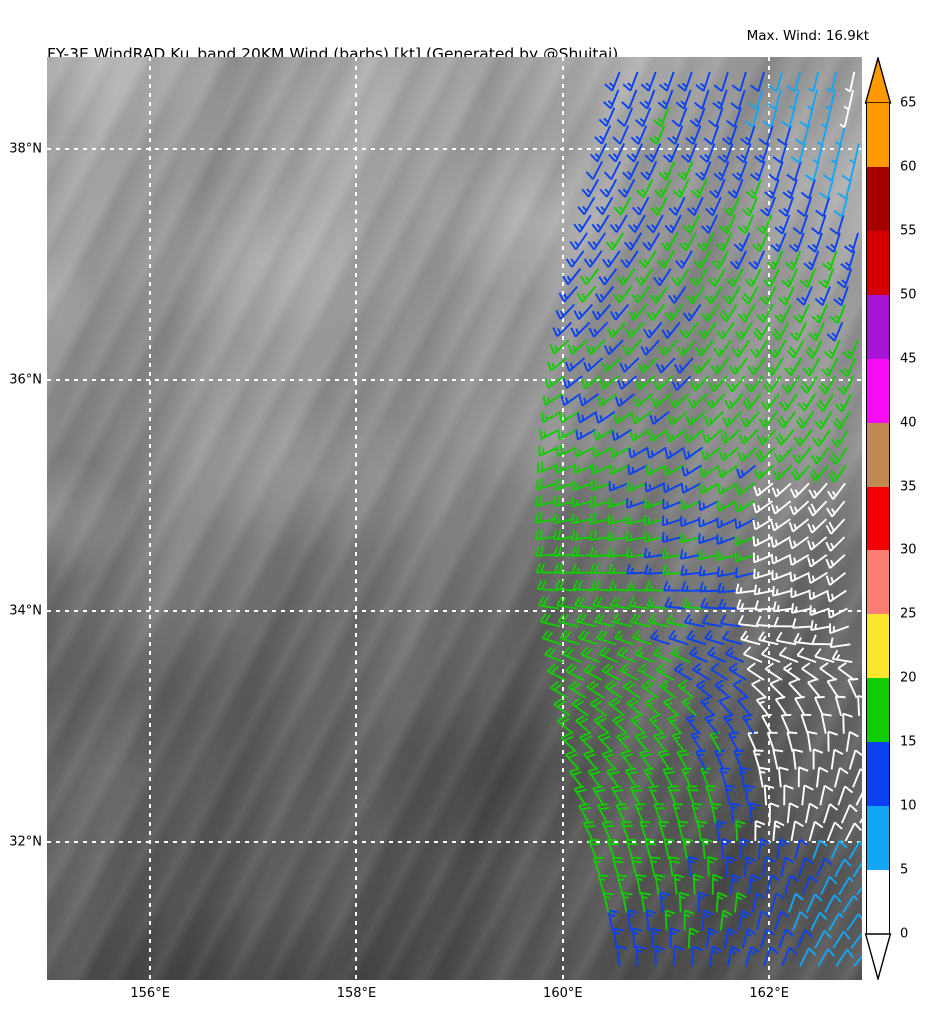  What do you see at coordinates (908, 806) in the screenshot?
I see `colorbar-tick-label: 10` at bounding box center [908, 806].